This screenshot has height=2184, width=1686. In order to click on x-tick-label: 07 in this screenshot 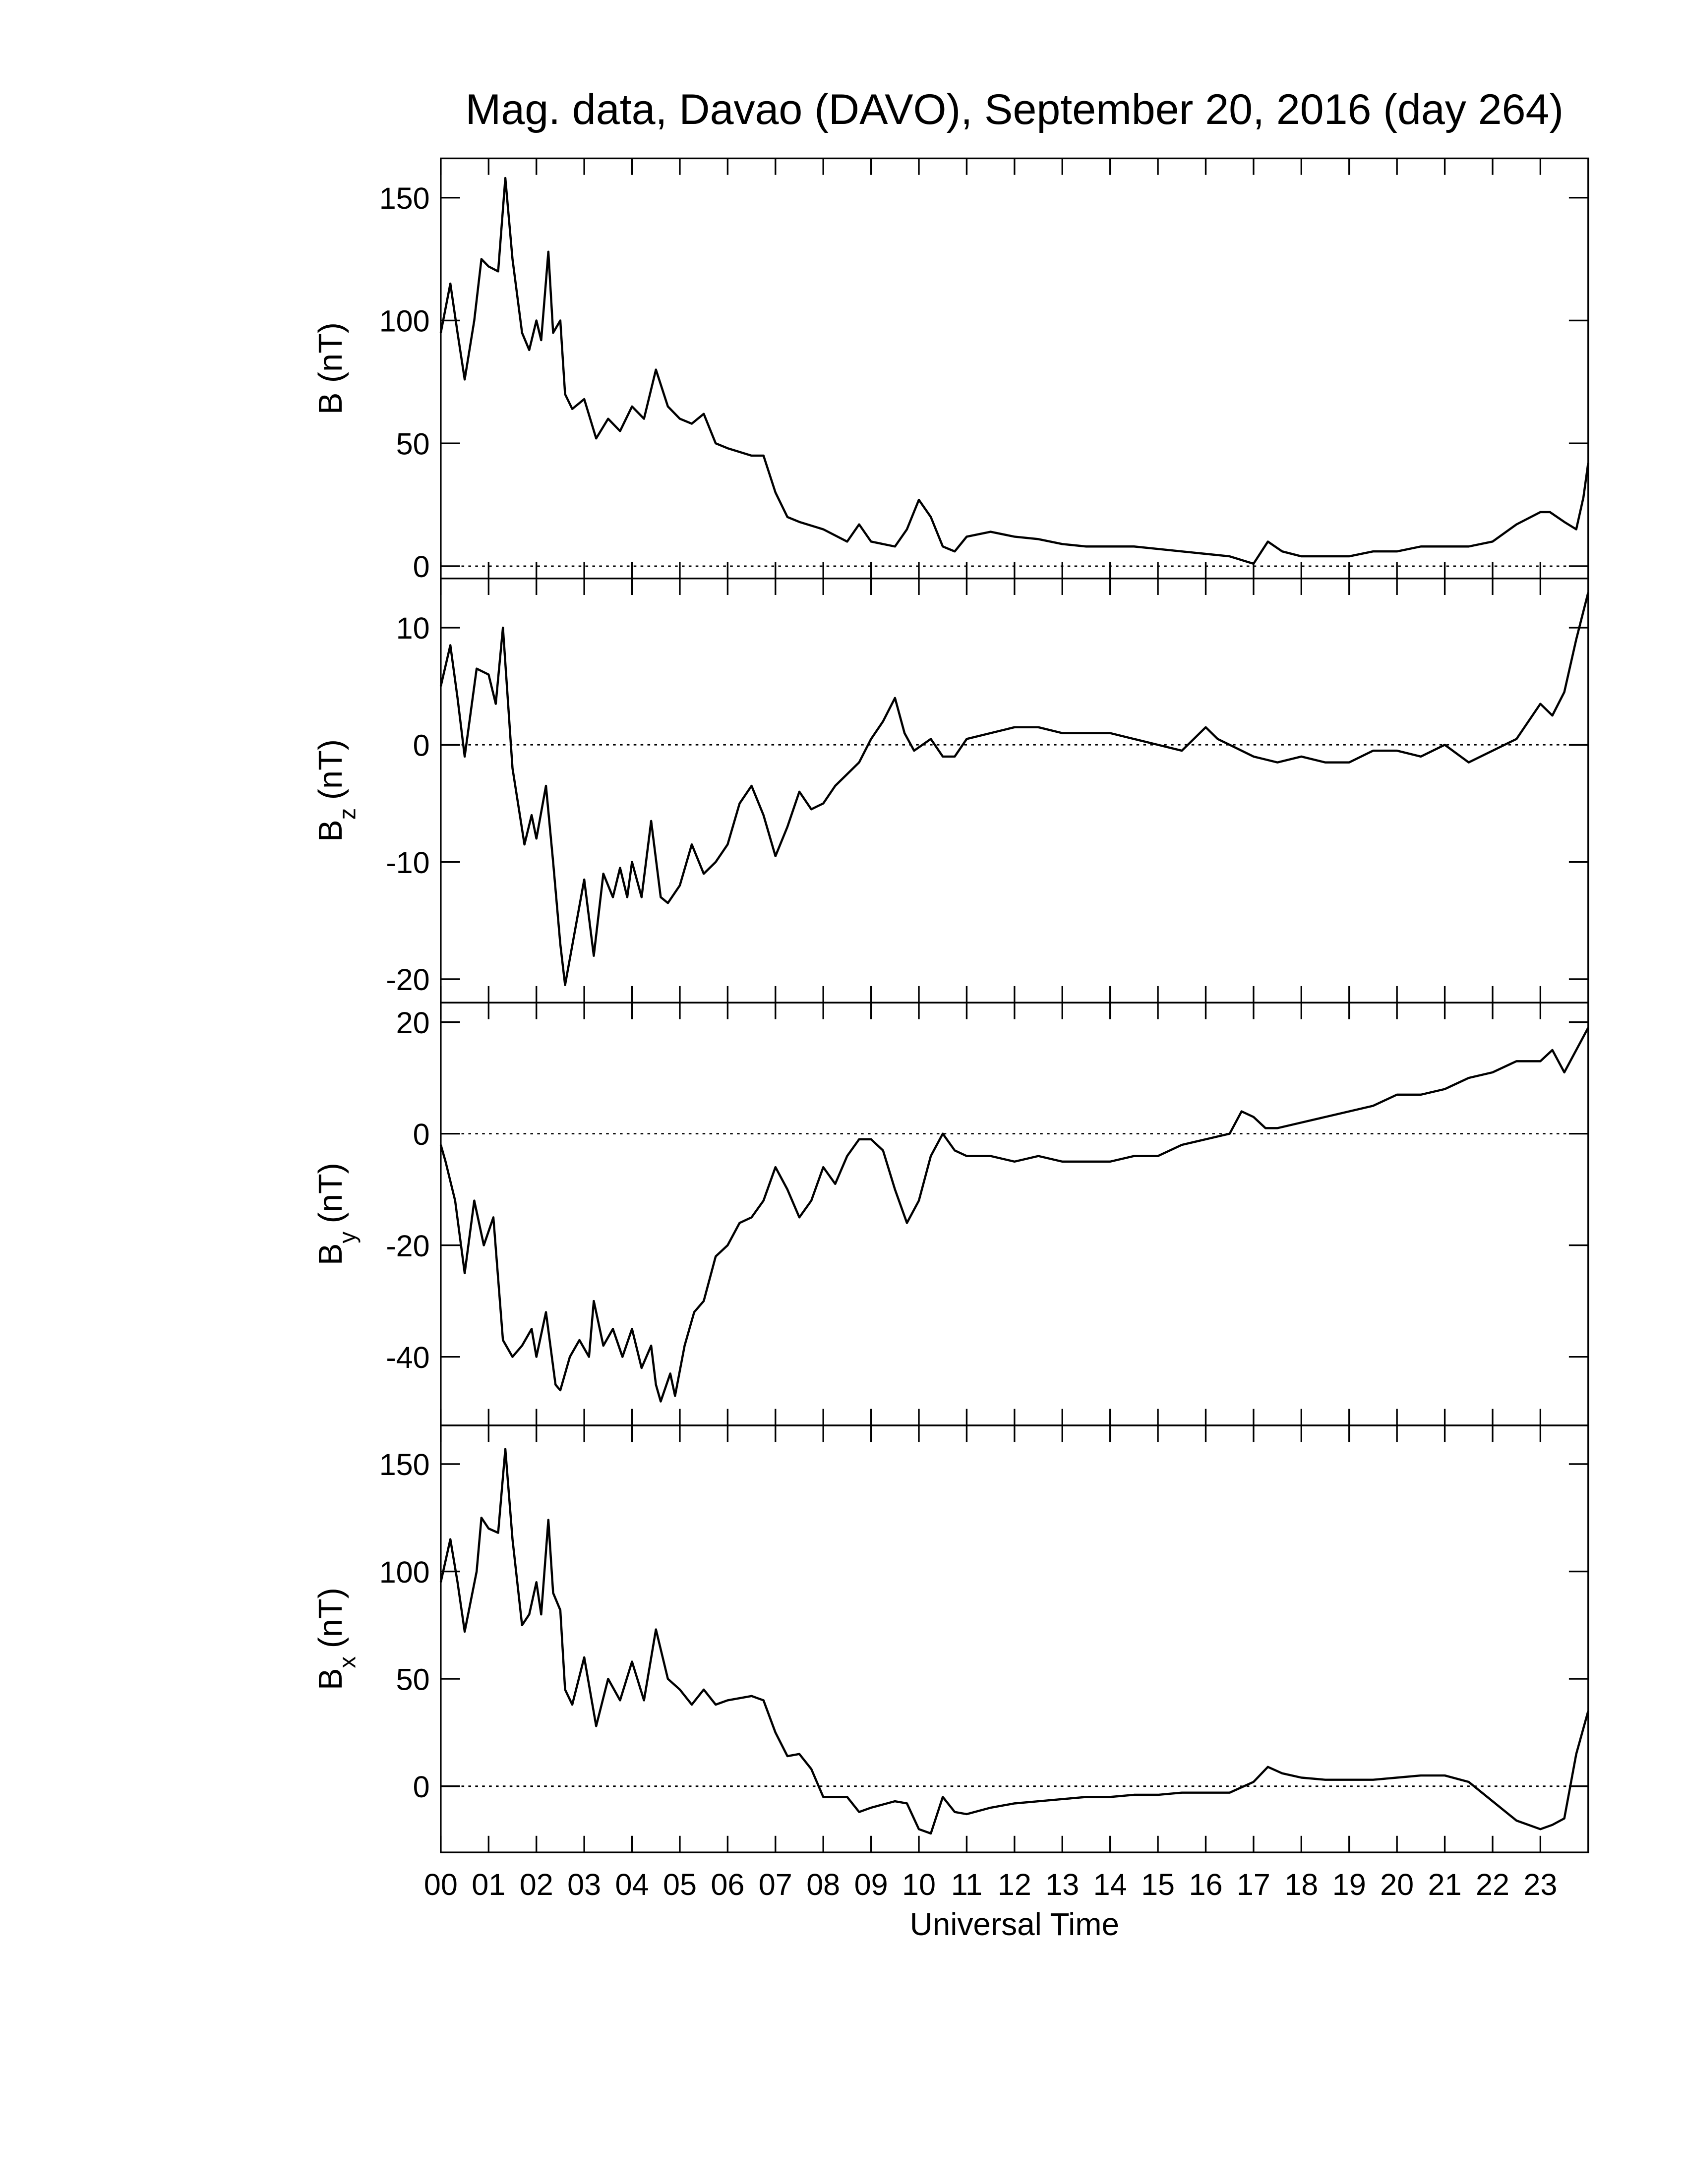, I will do `click(776, 1884)`.